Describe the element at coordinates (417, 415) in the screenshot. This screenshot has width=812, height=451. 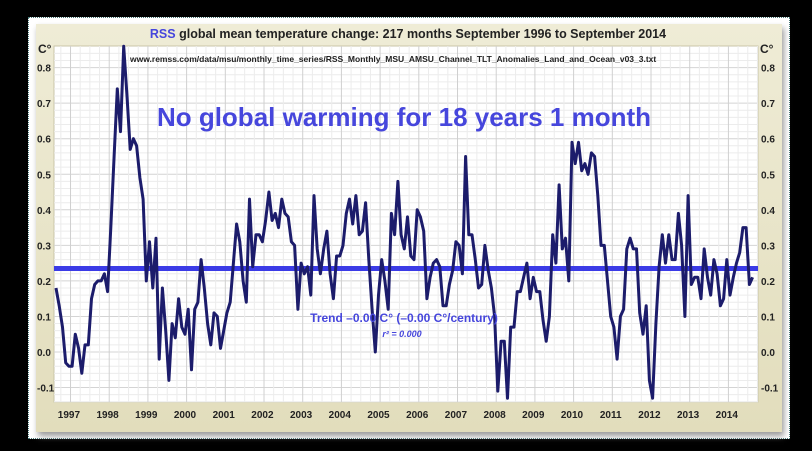
I see `x-tick-label: 2006` at that location.